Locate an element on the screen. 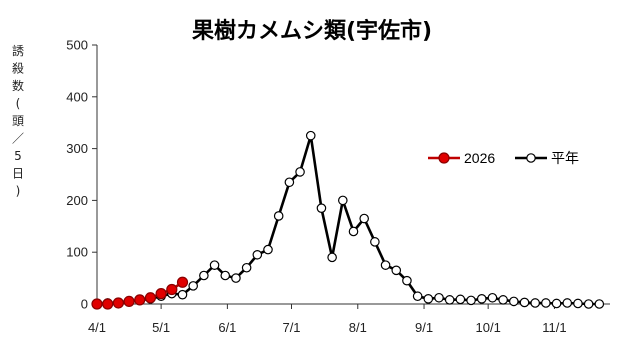 The image size is (618, 340). y-label-char: ／ is located at coordinates (18, 139).